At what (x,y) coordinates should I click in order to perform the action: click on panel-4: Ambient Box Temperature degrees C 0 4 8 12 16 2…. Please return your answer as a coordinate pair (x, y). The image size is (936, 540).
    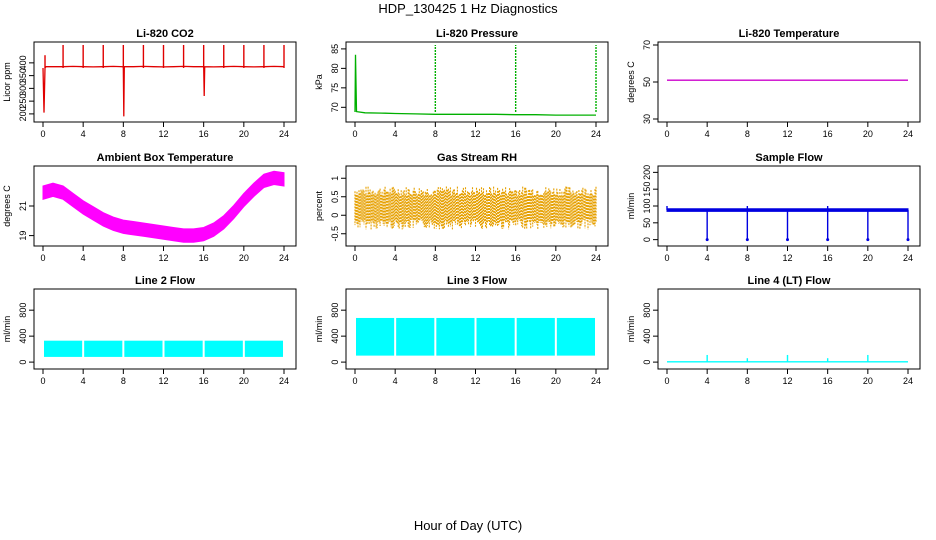
    Looking at the image, I should click on (149, 207).